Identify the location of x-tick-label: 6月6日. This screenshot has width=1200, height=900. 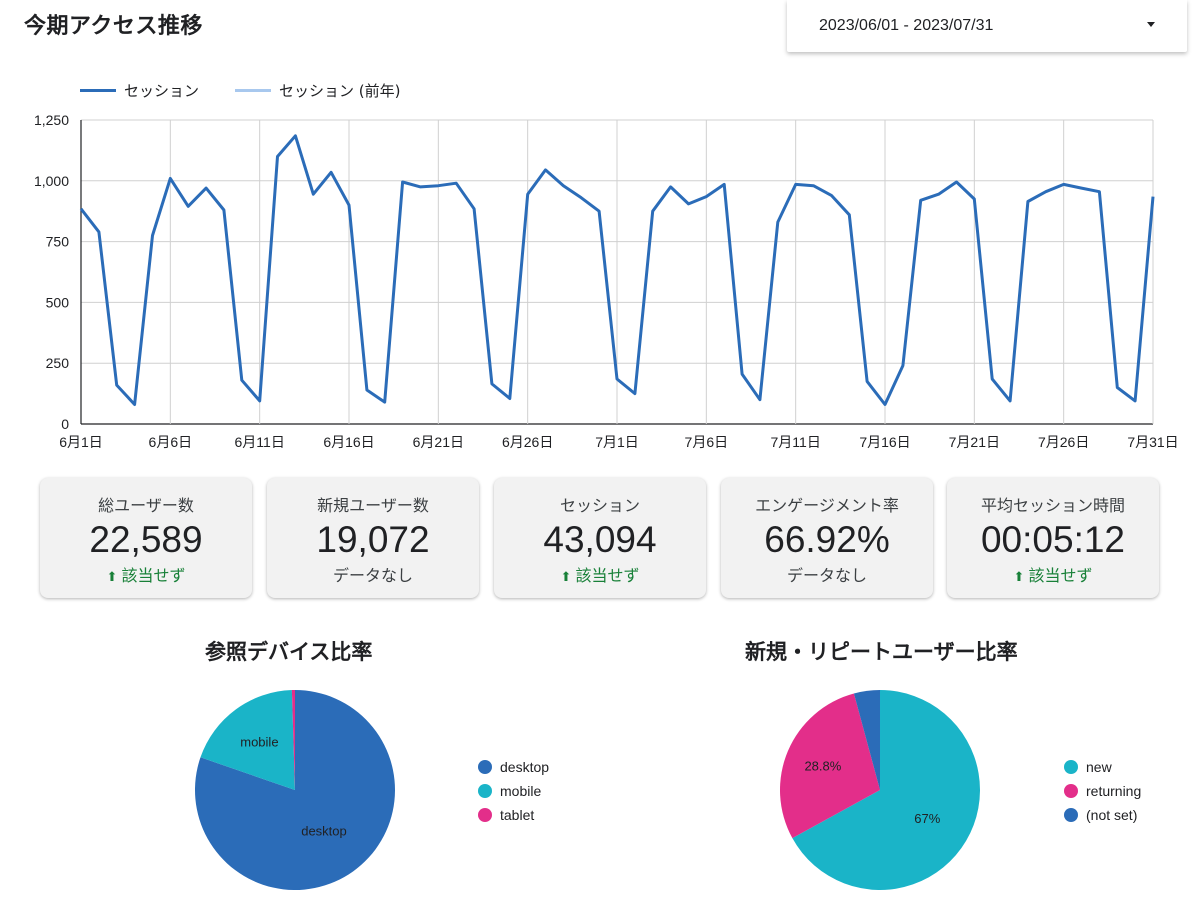
(171, 442).